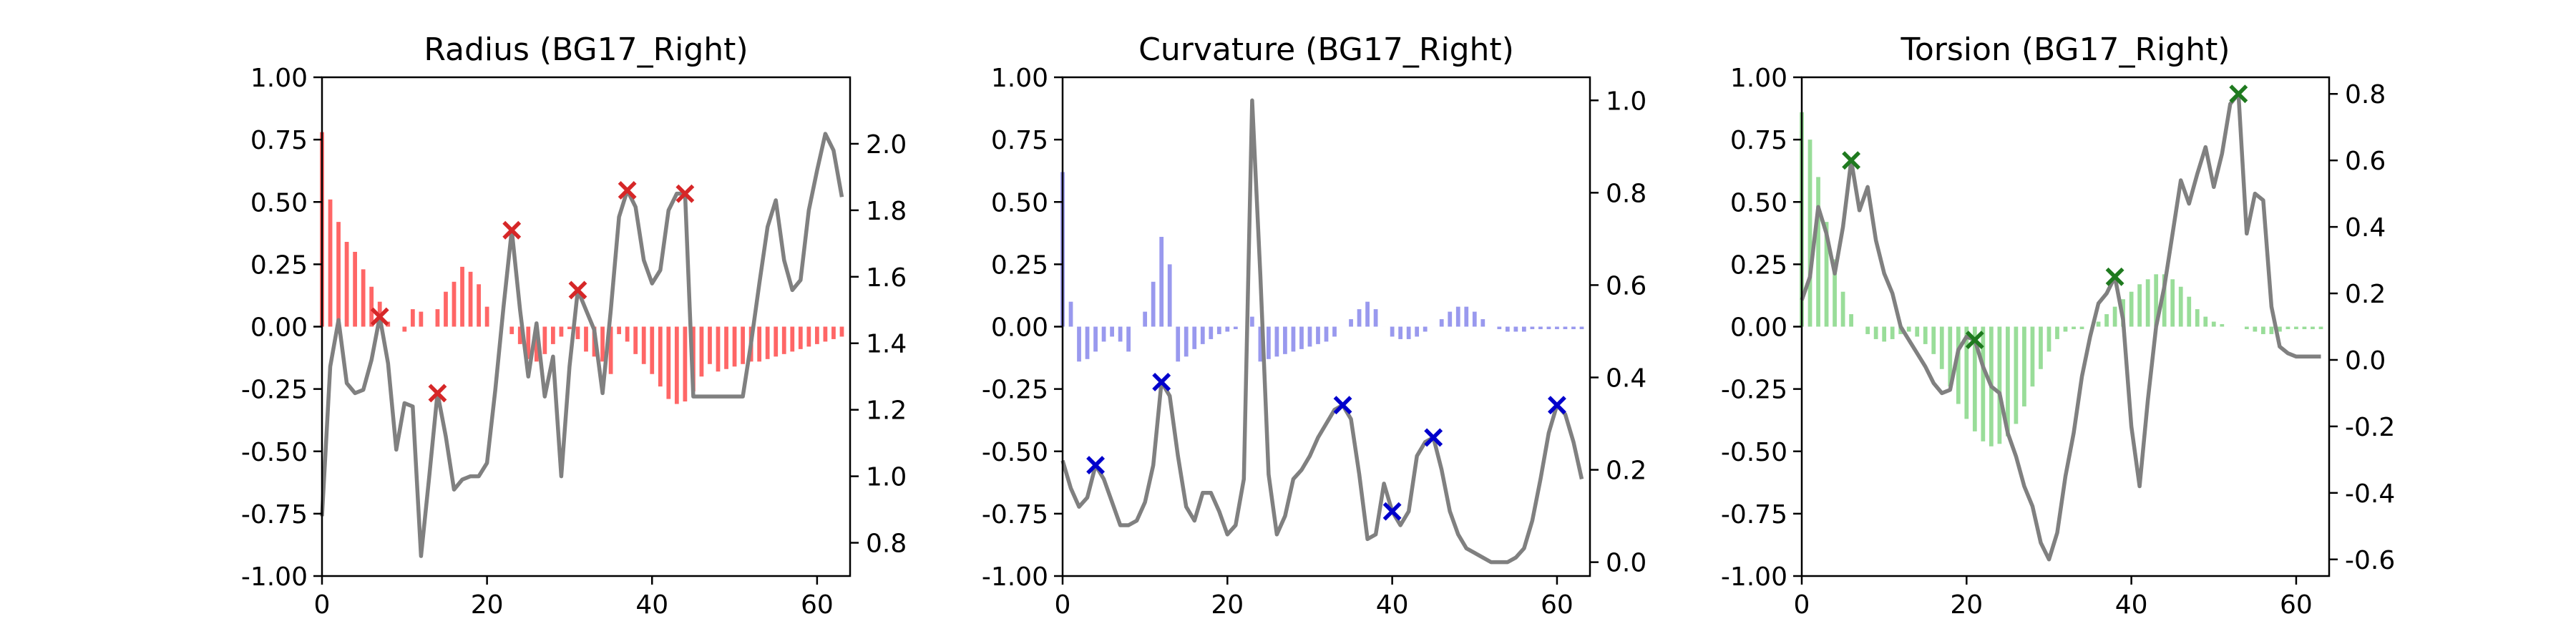 This screenshot has height=644, width=2576. Describe the element at coordinates (2060, 327) in the screenshot. I see `series-line` at that location.